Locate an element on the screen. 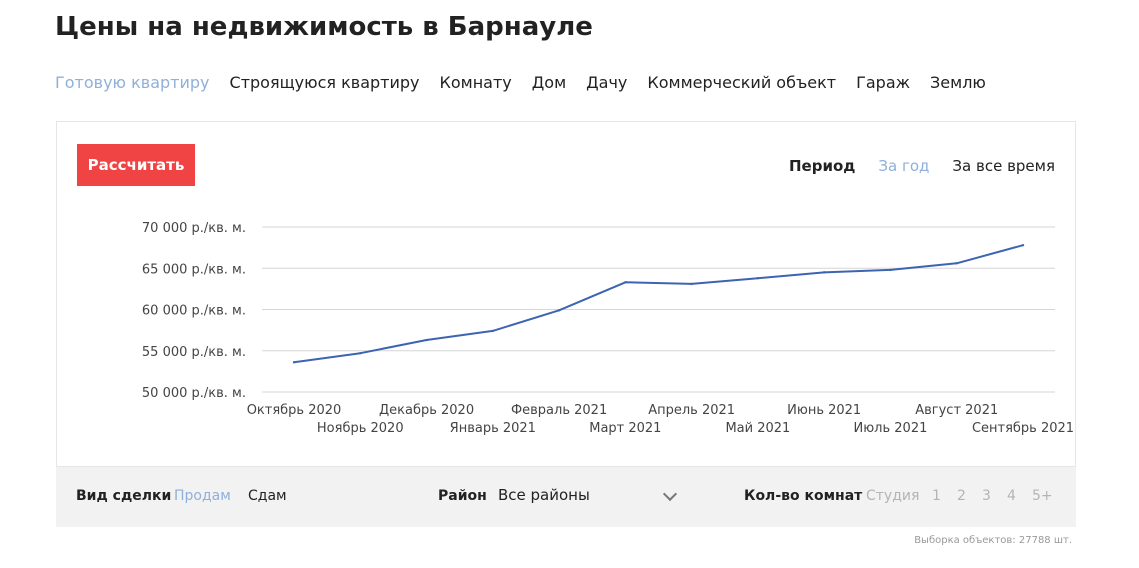  chart-series is located at coordinates (658, 303).